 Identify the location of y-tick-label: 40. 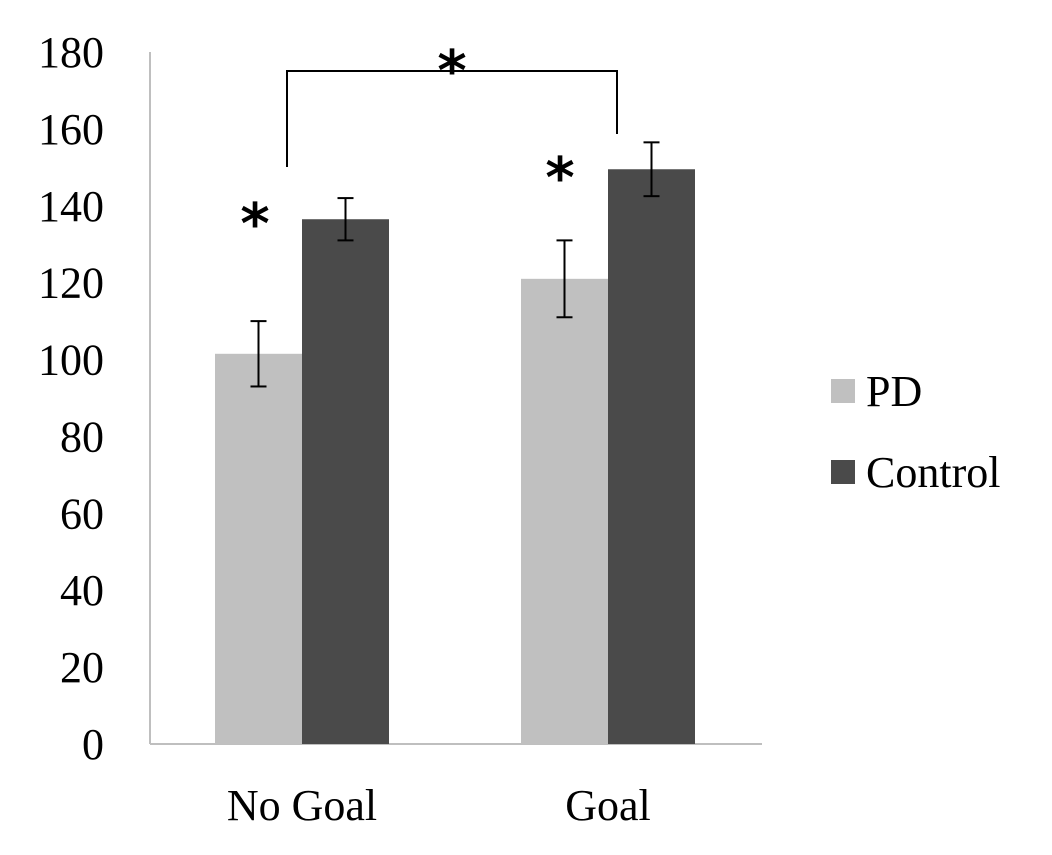
(82, 590).